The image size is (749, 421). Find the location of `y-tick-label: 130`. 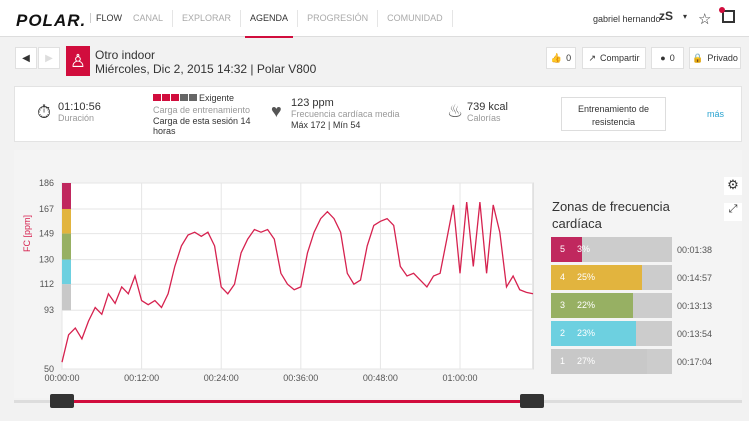

y-tick-label: 130 is located at coordinates (46, 260).